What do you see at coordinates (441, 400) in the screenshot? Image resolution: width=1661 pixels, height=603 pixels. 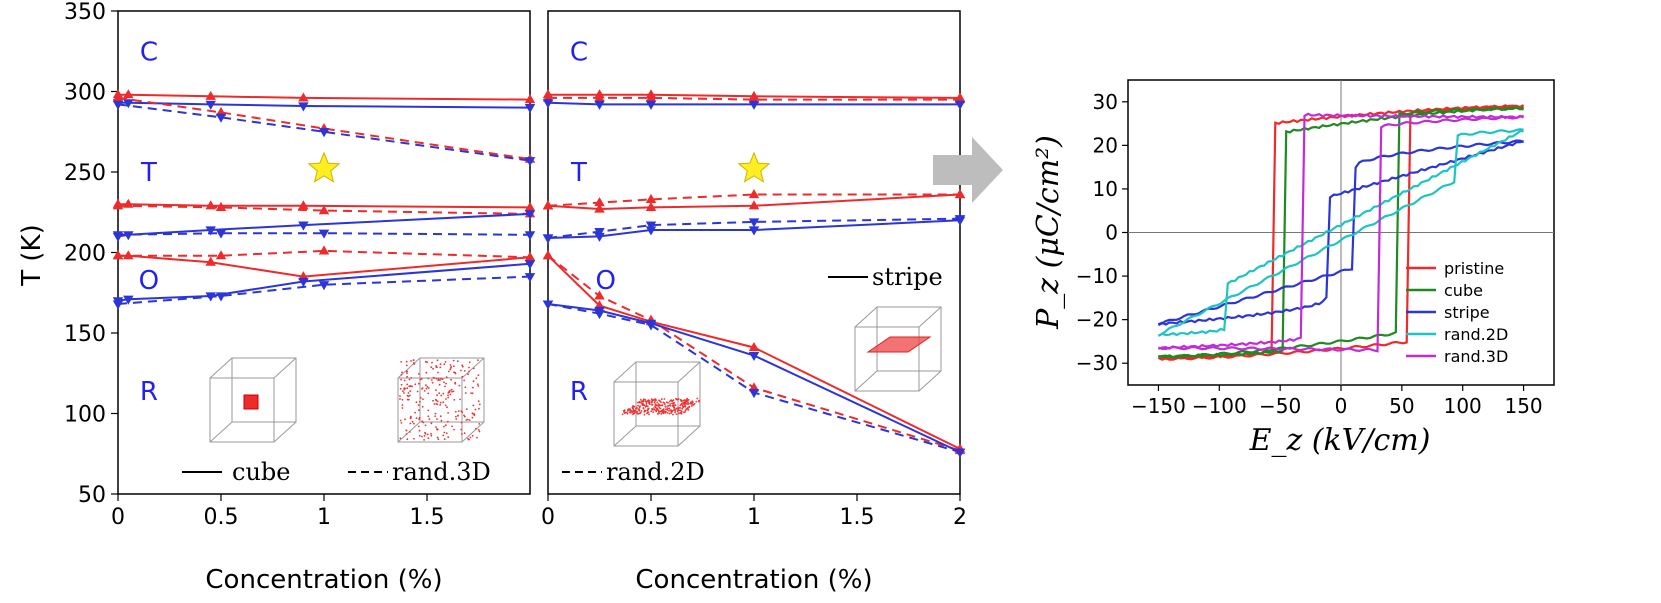 I see `inset-cube-rand3d` at bounding box center [441, 400].